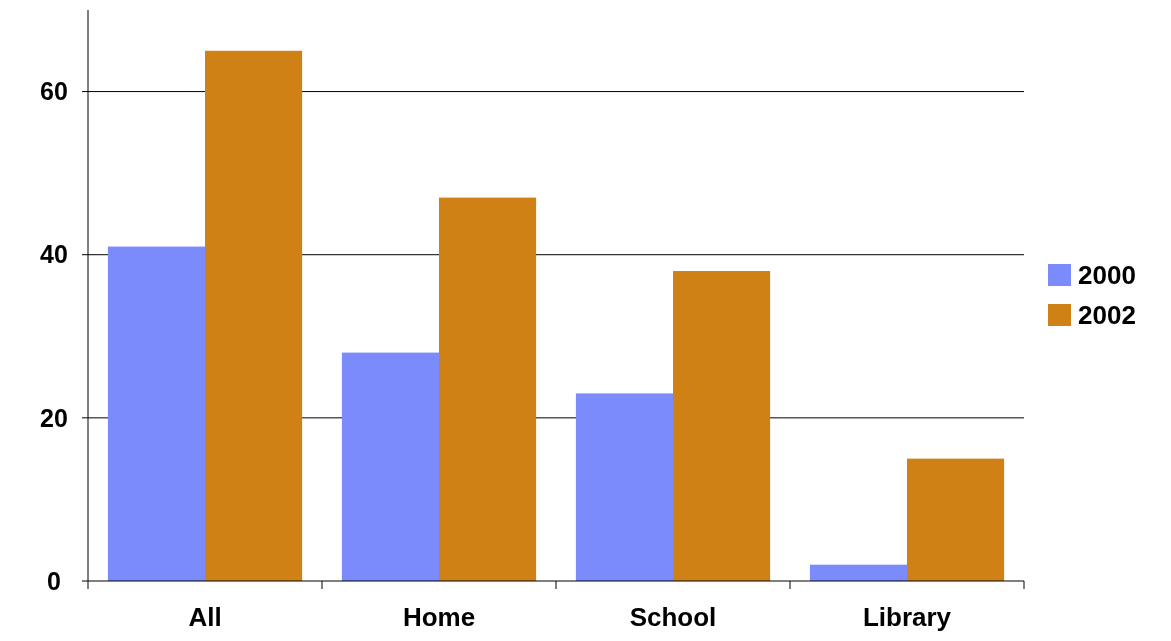 This screenshot has width=1171, height=641. Describe the element at coordinates (1107, 275) in the screenshot. I see `legend-label: 2000` at that location.